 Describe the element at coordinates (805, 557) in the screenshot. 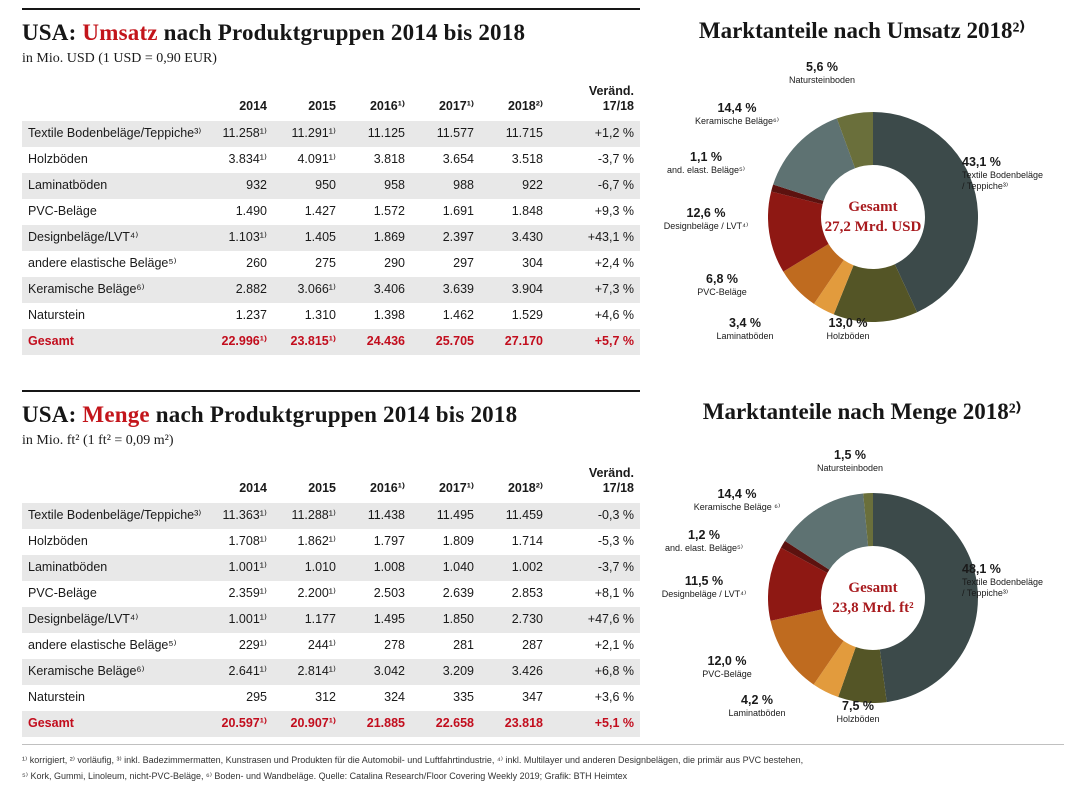

I see `pie-slice-and-elast-belaege` at that location.